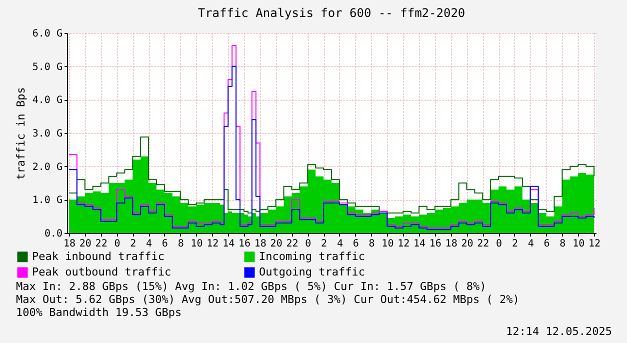 The width and height of the screenshot is (627, 343). What do you see at coordinates (47, 100) in the screenshot?
I see `y-tick-label: 4.0 G` at bounding box center [47, 100].